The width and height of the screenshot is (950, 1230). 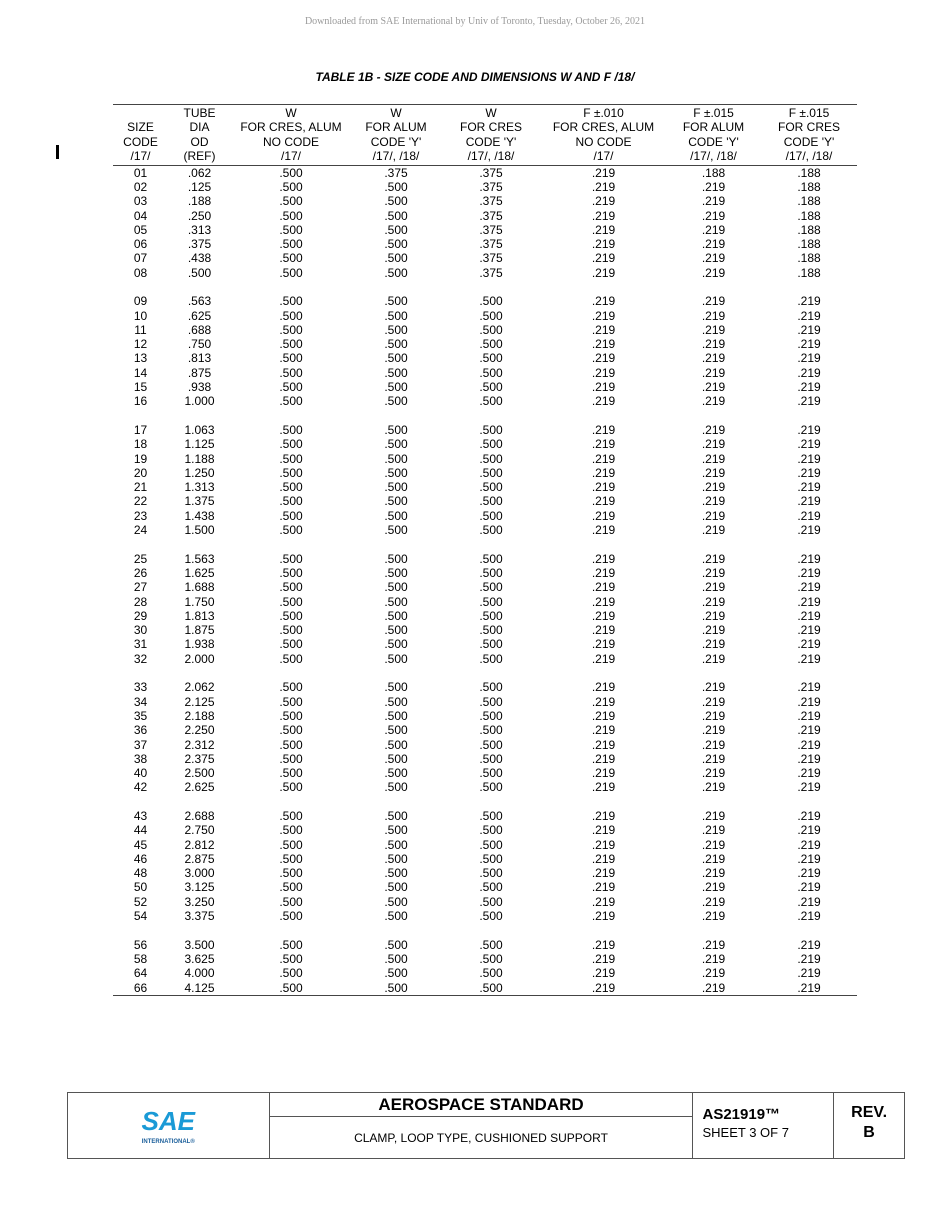 I want to click on column-header-line: SIZE, so click(x=140, y=127).